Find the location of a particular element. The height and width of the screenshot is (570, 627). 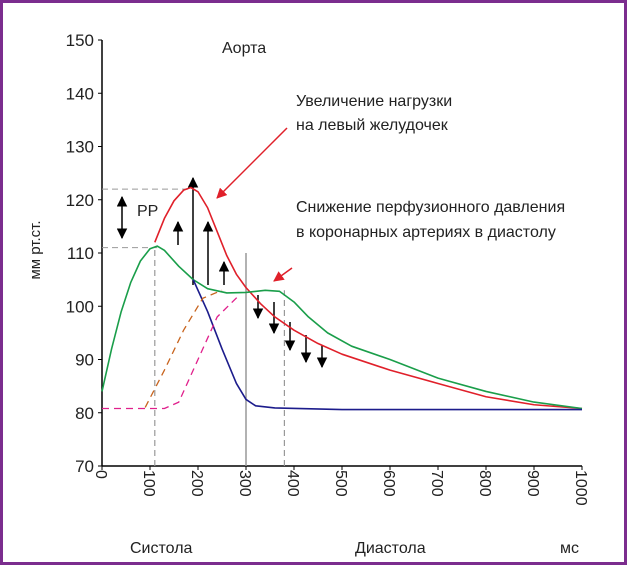

y-tick-label: 140 is located at coordinates (80, 93).